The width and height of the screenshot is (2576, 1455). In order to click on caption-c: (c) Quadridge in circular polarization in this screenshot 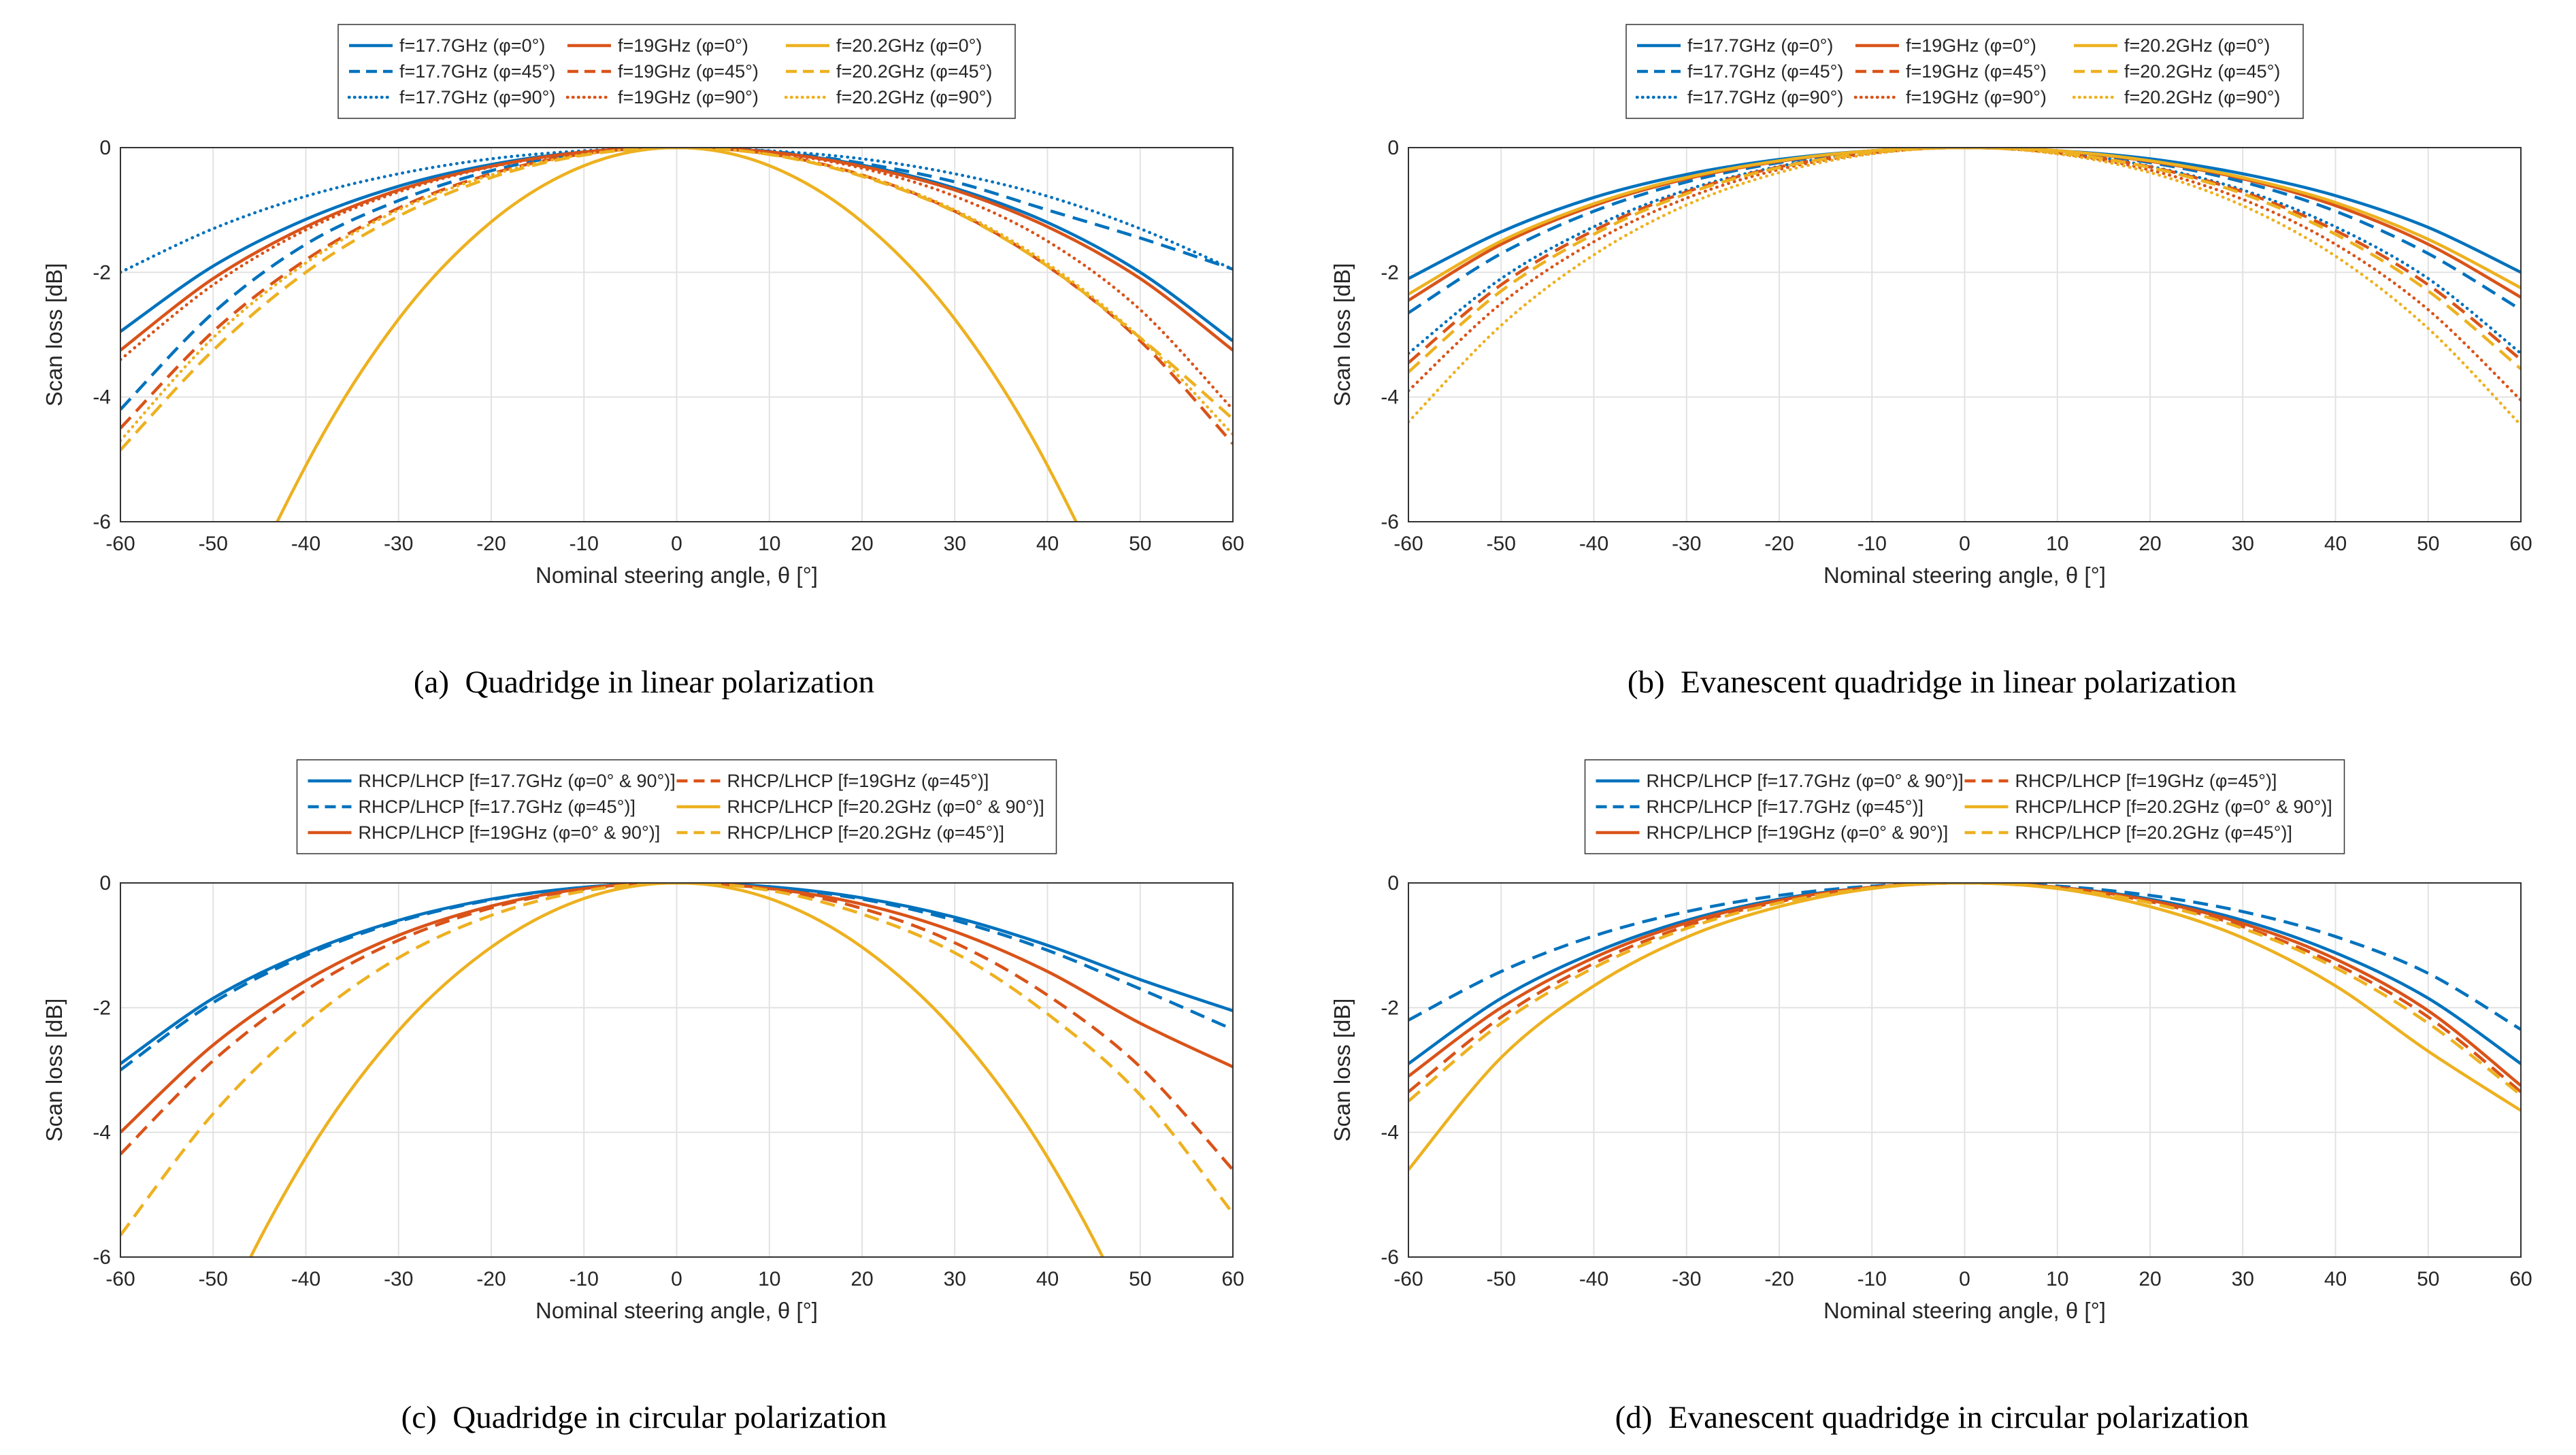, I will do `click(644, 1417)`.